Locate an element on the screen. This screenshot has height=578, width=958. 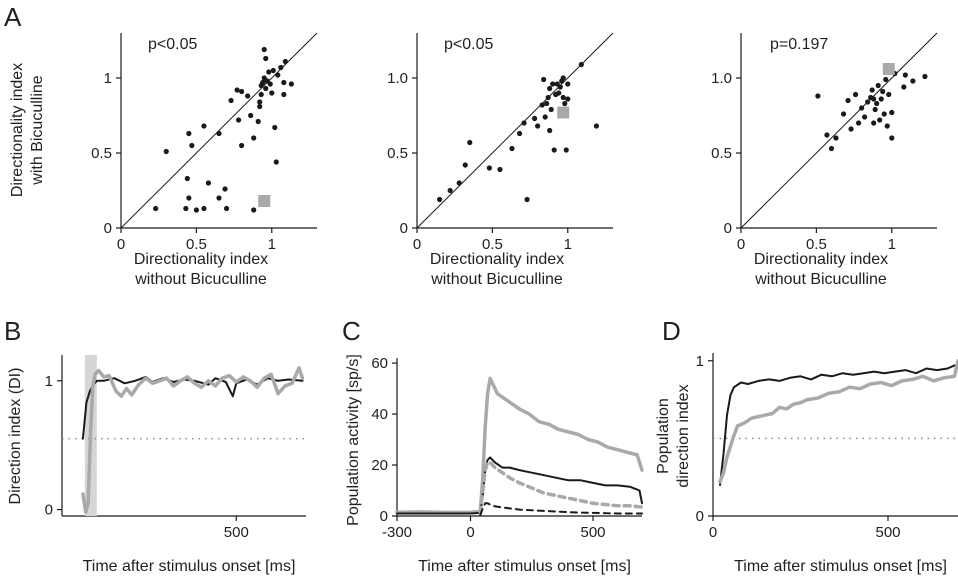
chart5-y-label: Population activity [sp/s] is located at coordinates (353, 440).